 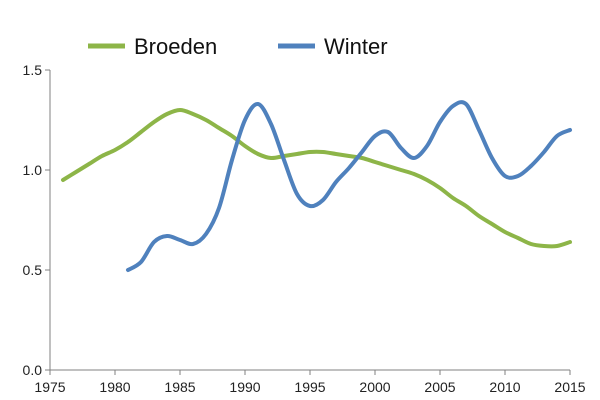 What do you see at coordinates (33, 170) in the screenshot?
I see `y-tick-label: 1.0` at bounding box center [33, 170].